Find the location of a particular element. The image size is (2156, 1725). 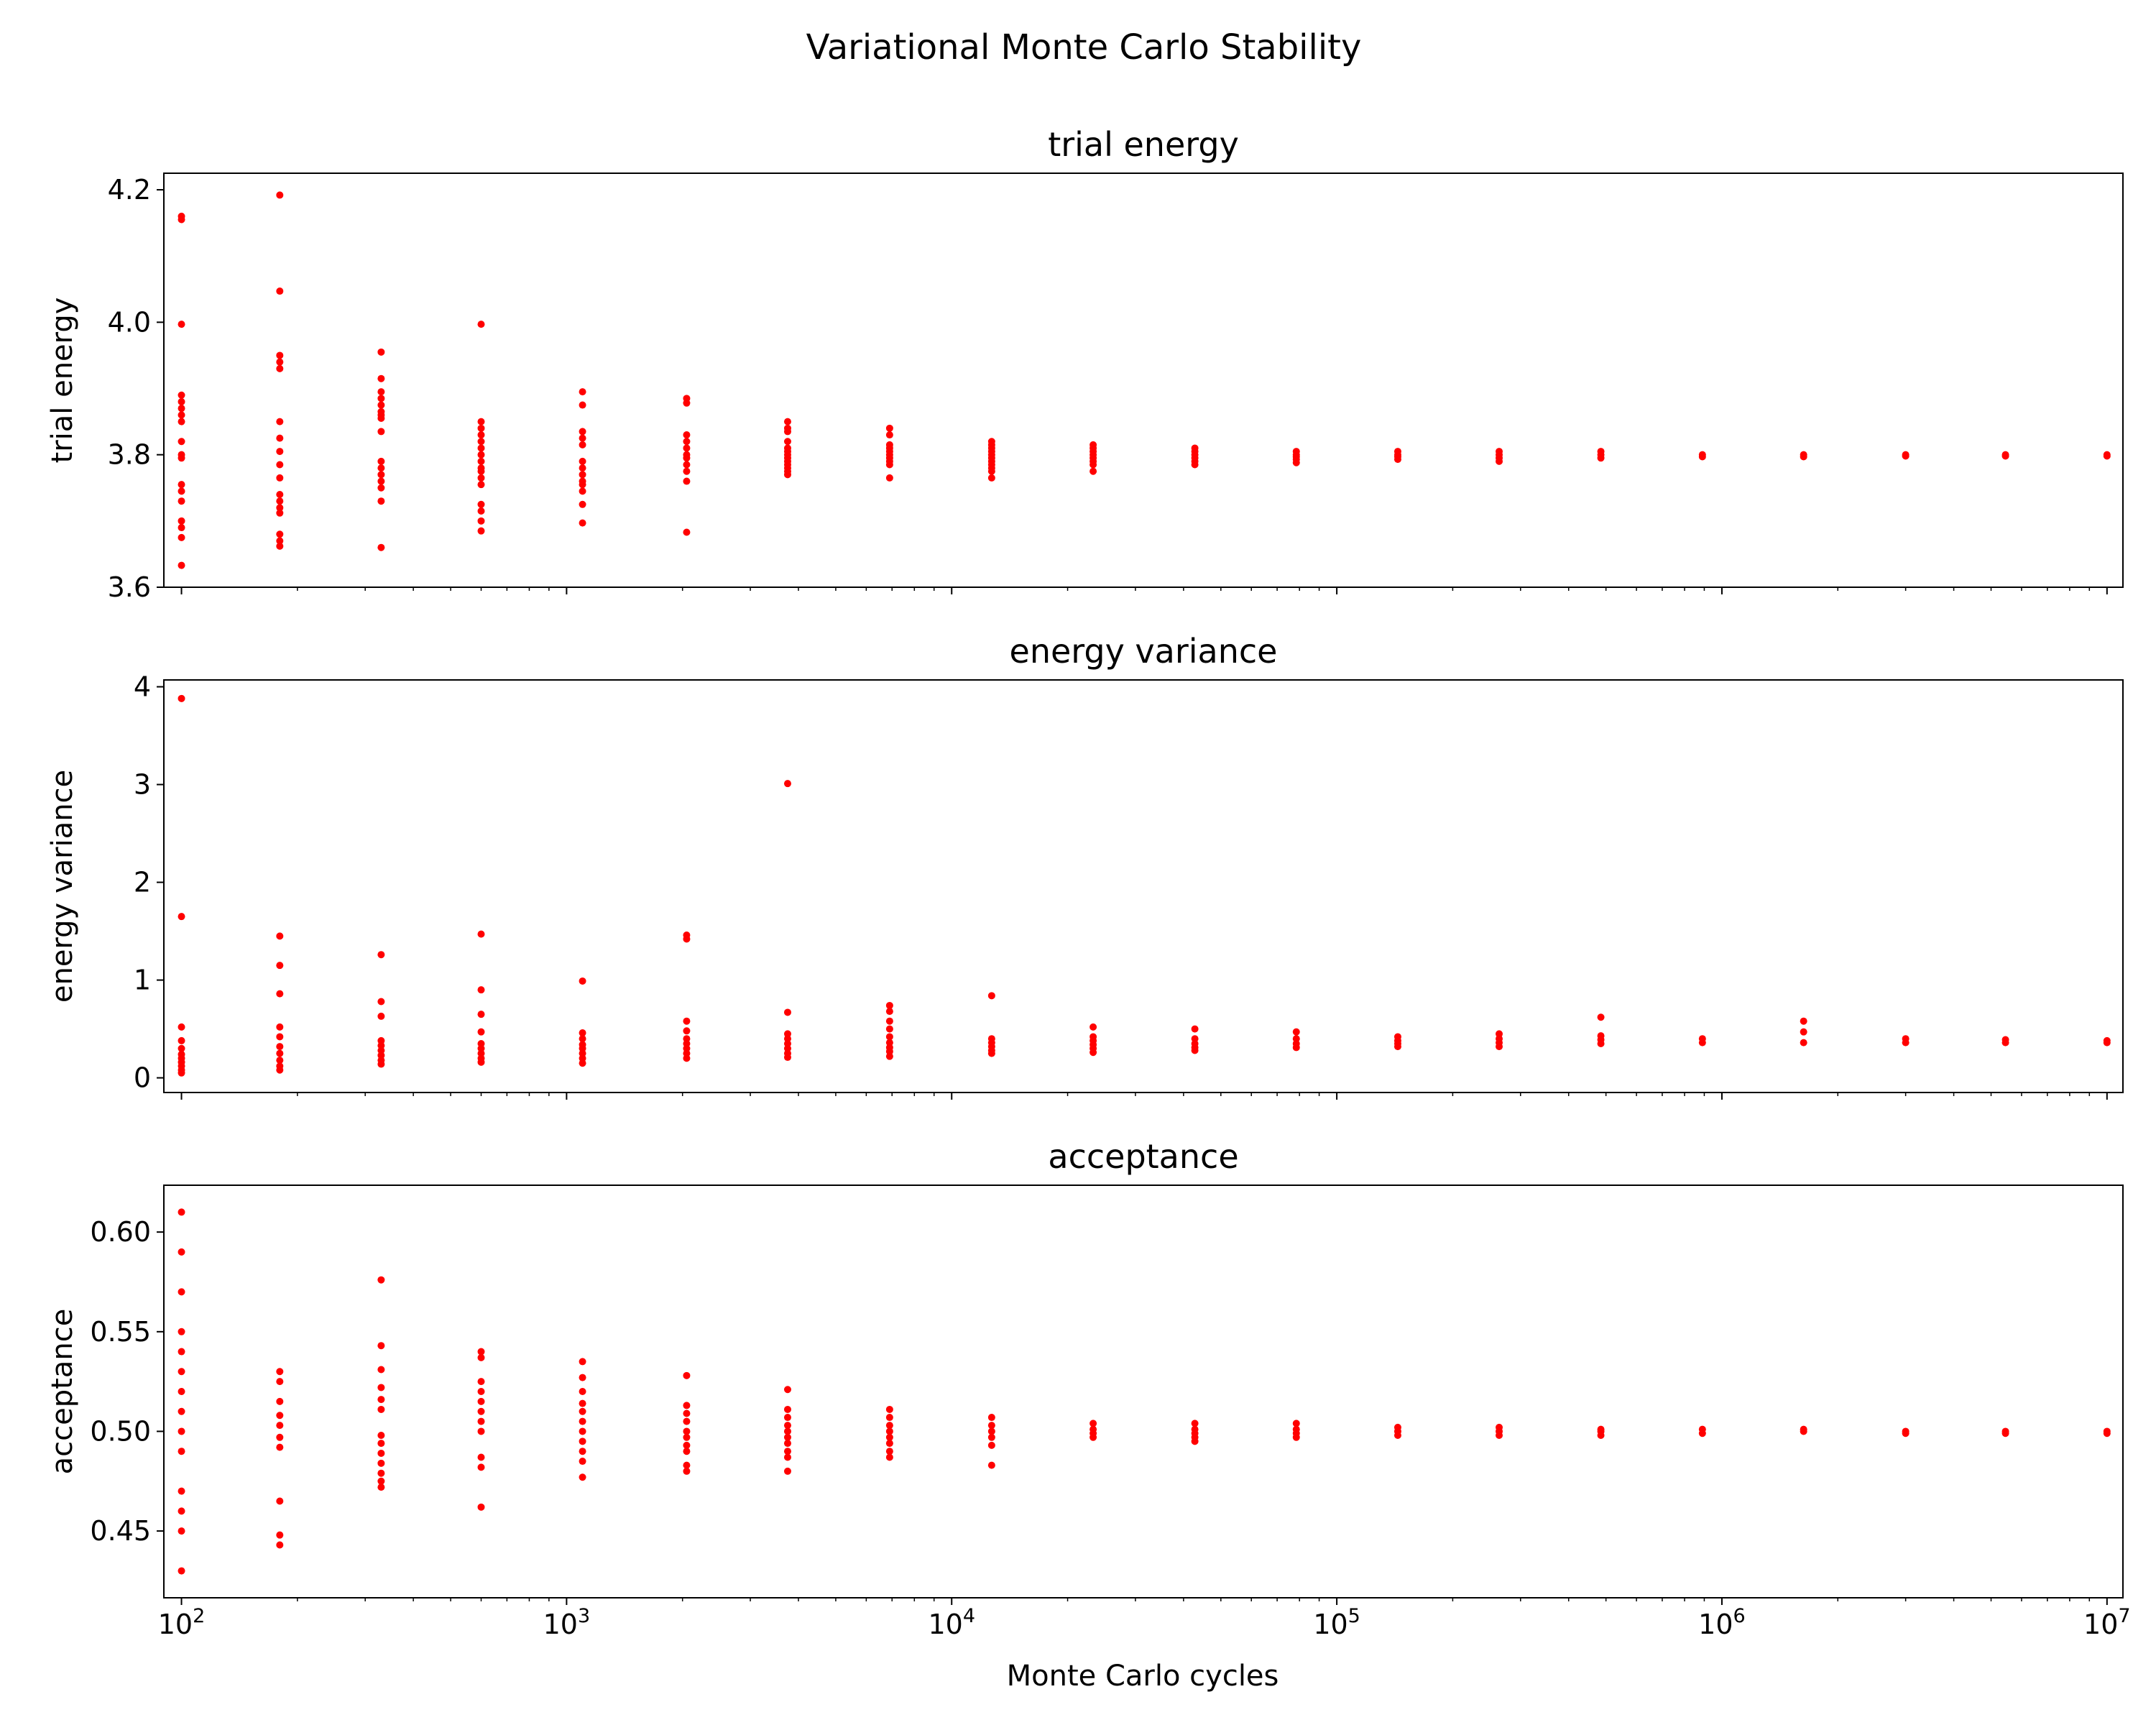

x-axis-label: Monte Carlo cycles is located at coordinates (1143, 1676).